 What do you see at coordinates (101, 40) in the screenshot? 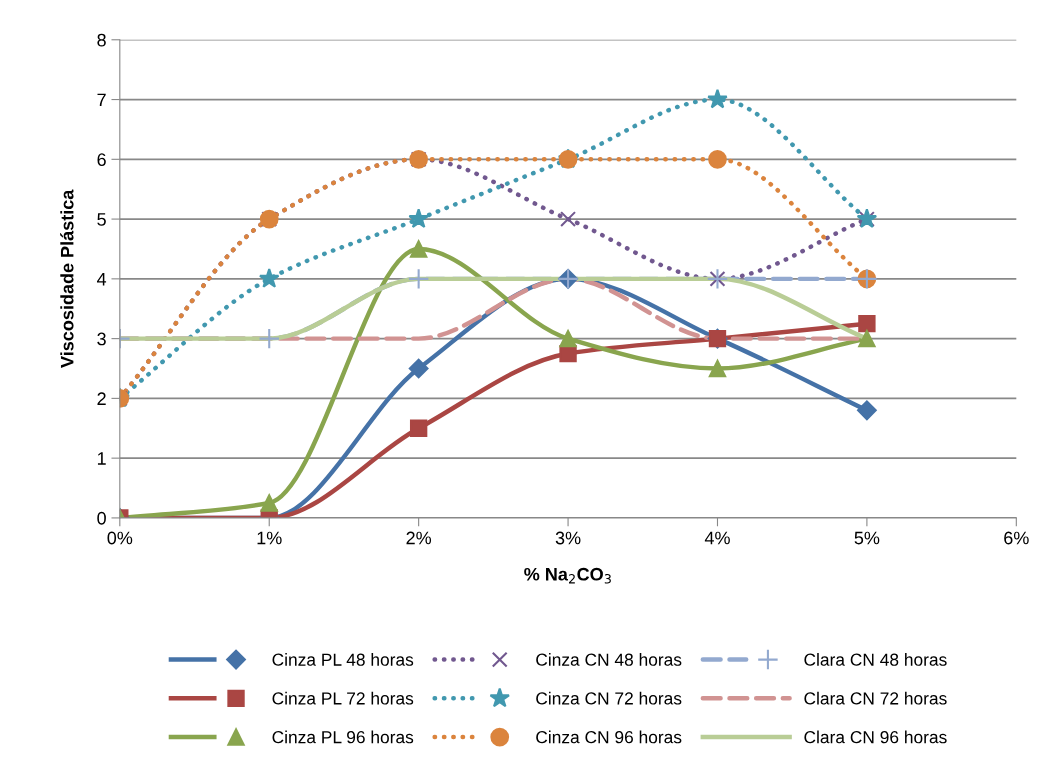
I see `y-tick-label: 8` at bounding box center [101, 40].